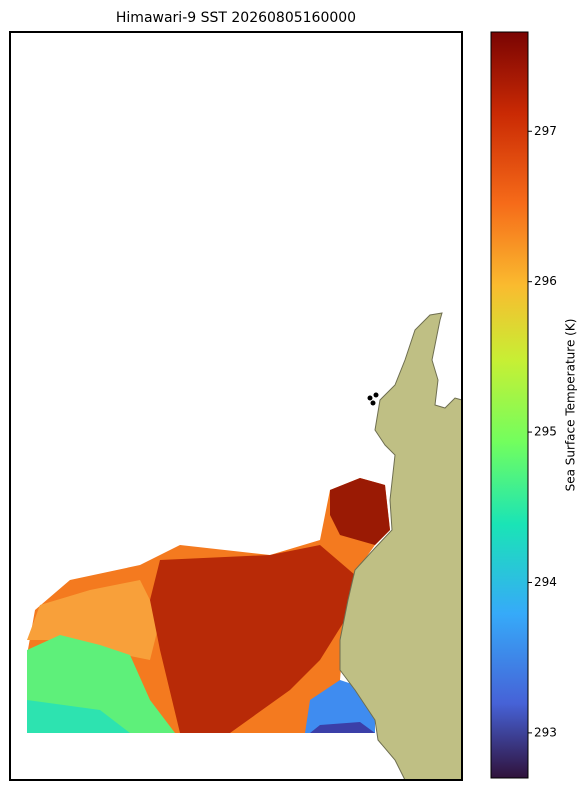  Describe the element at coordinates (509, 405) in the screenshot. I see `colorbar` at that location.